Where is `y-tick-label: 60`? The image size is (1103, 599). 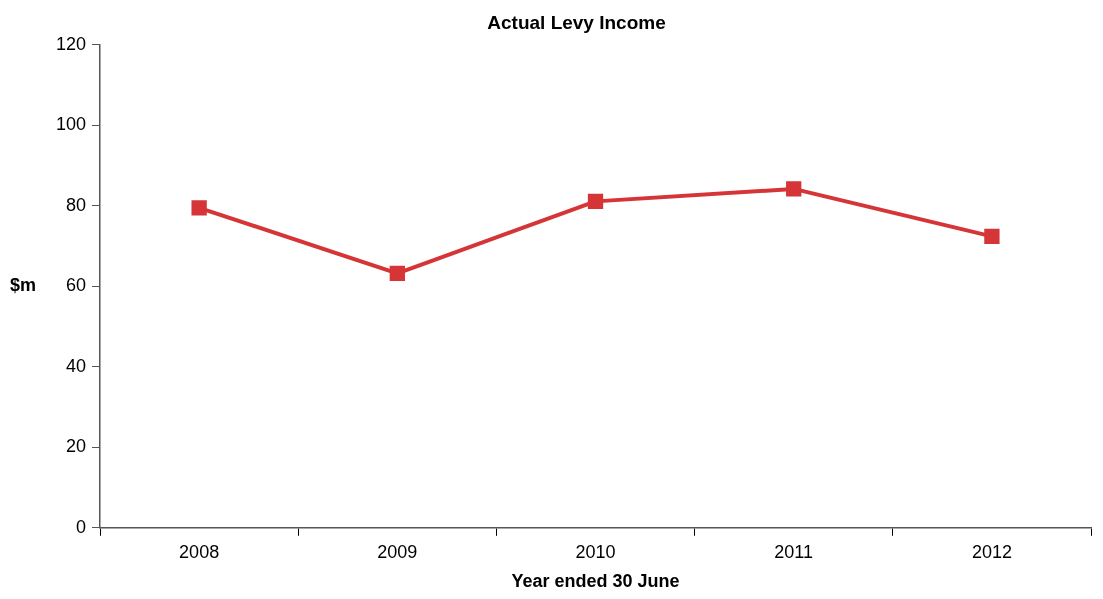 y-tick-label: 60 is located at coordinates (76, 285).